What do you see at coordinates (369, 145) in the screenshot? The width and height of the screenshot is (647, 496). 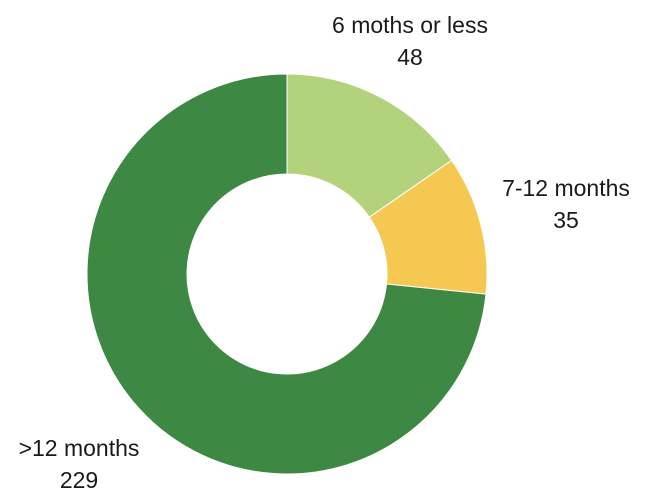 I see `slice-6-moths-or-less` at bounding box center [369, 145].